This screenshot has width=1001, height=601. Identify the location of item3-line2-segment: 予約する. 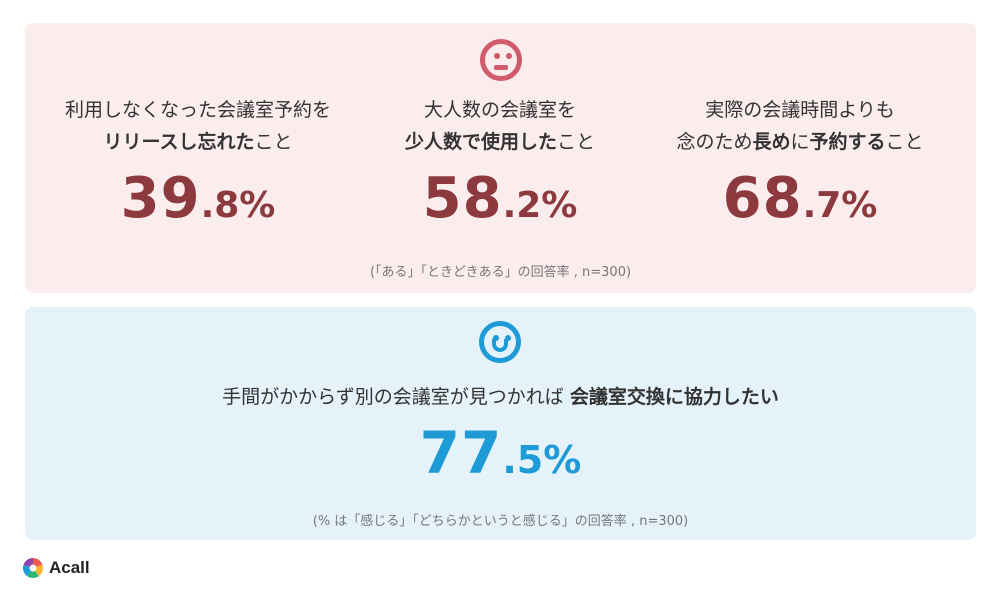
(847, 142).